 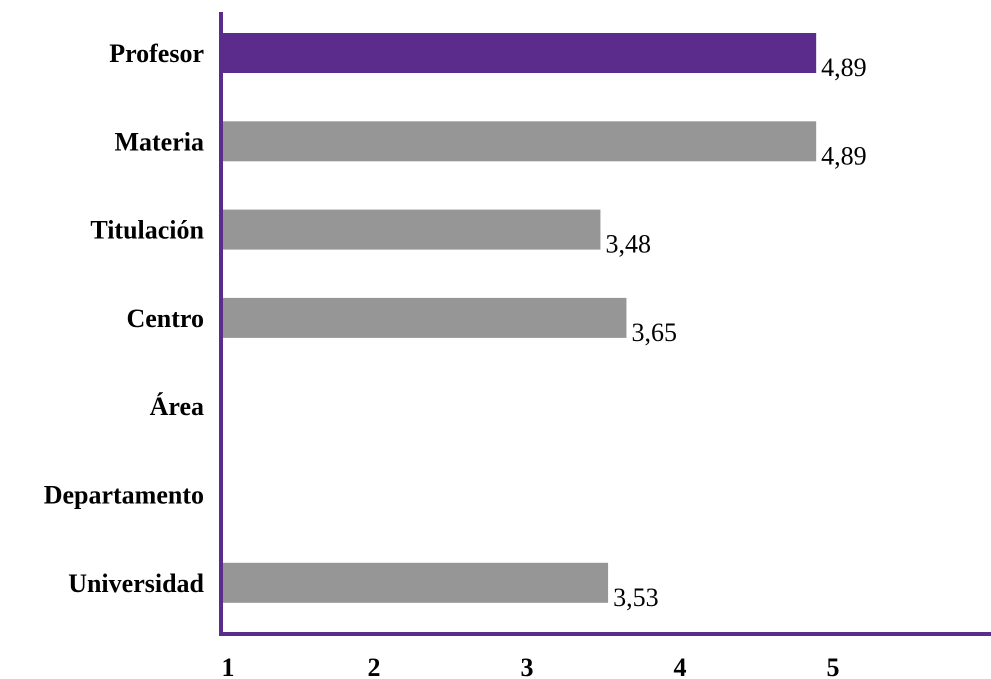 I want to click on value-label-titulacion: 3,48, so click(x=628, y=244).